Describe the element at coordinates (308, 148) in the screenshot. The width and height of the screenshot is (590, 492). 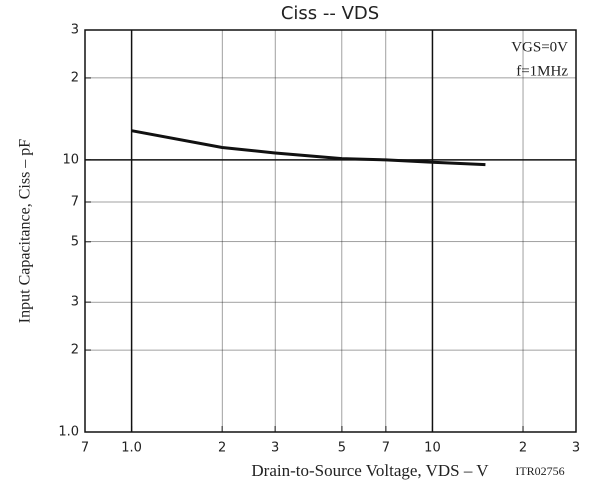
I see `curve` at that location.